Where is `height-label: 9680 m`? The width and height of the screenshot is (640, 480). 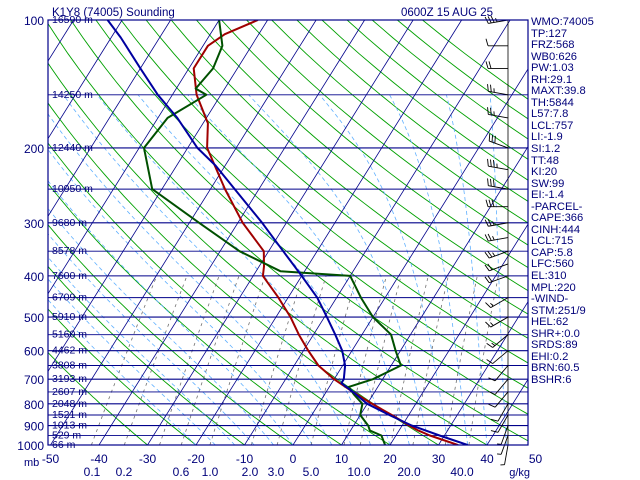 height-label: 9680 m is located at coordinates (69, 223).